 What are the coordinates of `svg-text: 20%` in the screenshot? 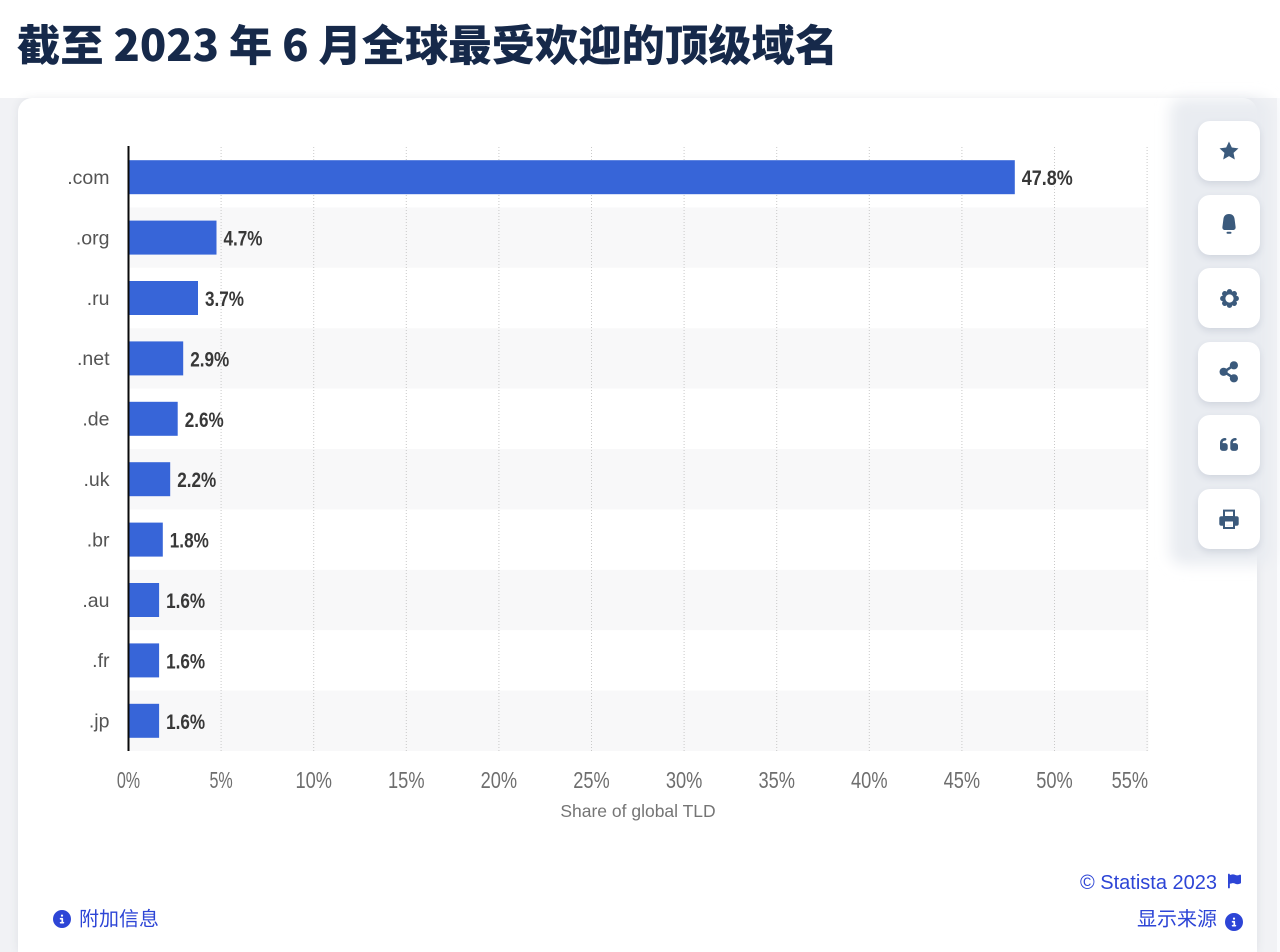 It's located at (499, 780).